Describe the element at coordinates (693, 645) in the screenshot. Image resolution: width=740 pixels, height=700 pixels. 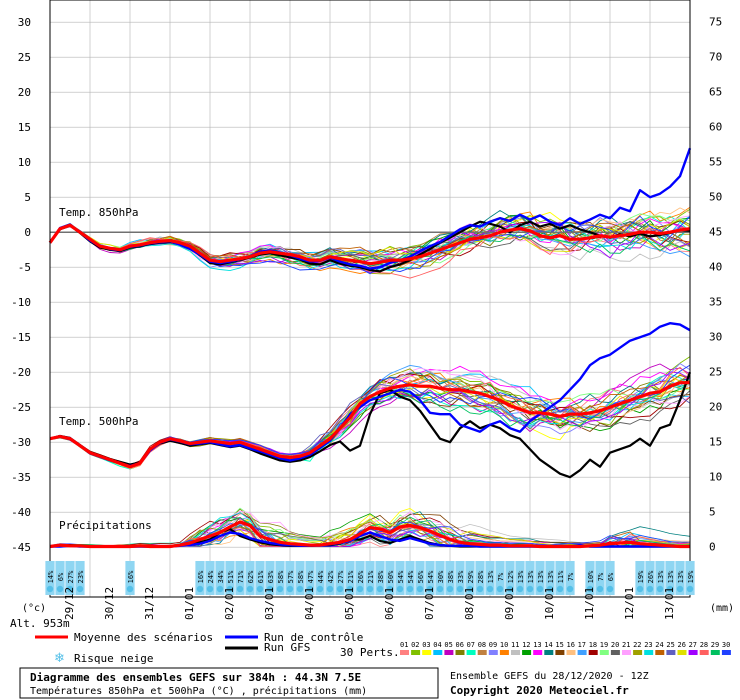
I see `pert-number: 27` at that location.